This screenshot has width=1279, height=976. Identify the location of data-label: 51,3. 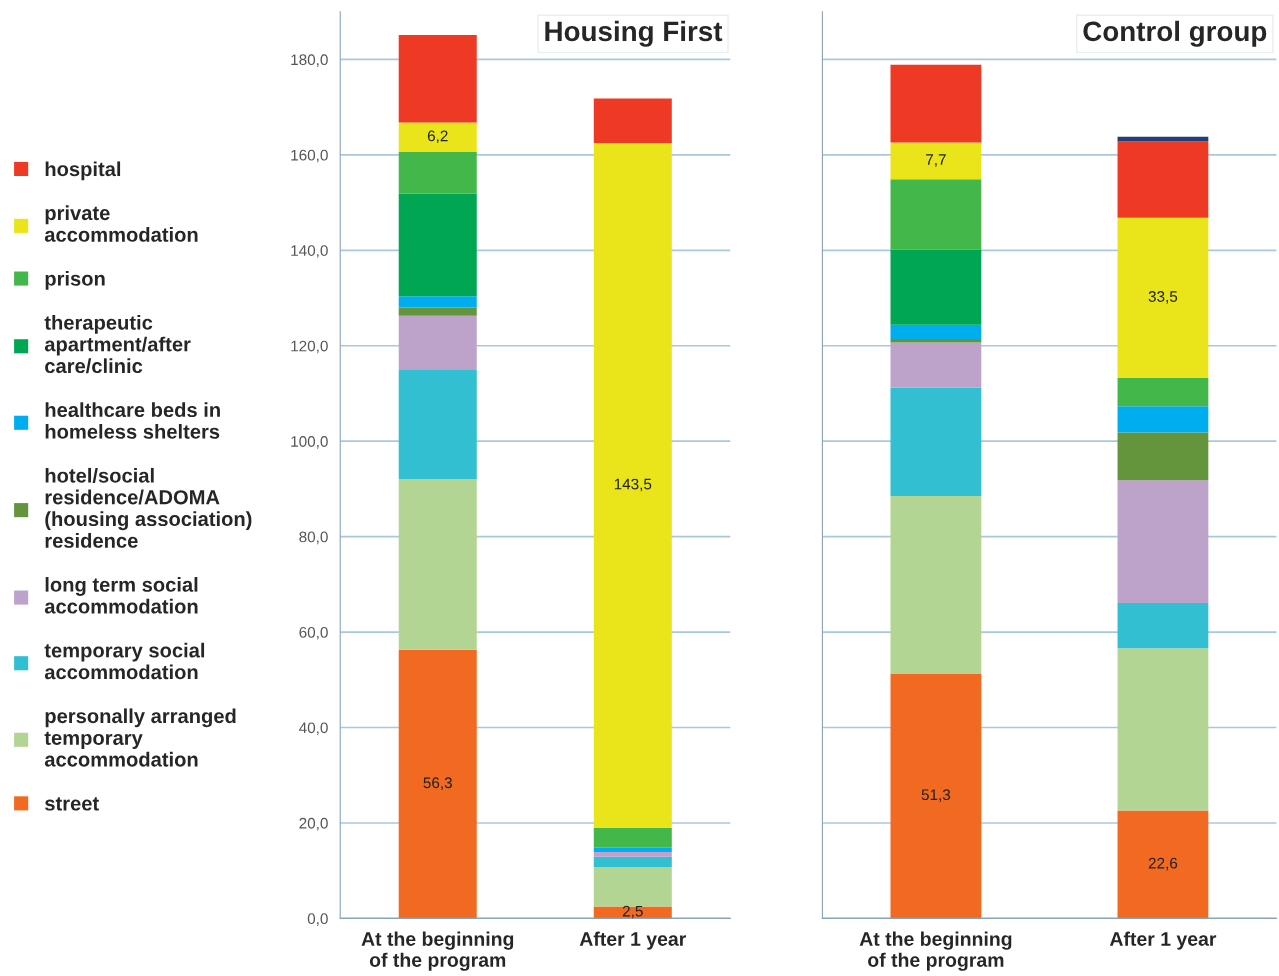
(936, 795).